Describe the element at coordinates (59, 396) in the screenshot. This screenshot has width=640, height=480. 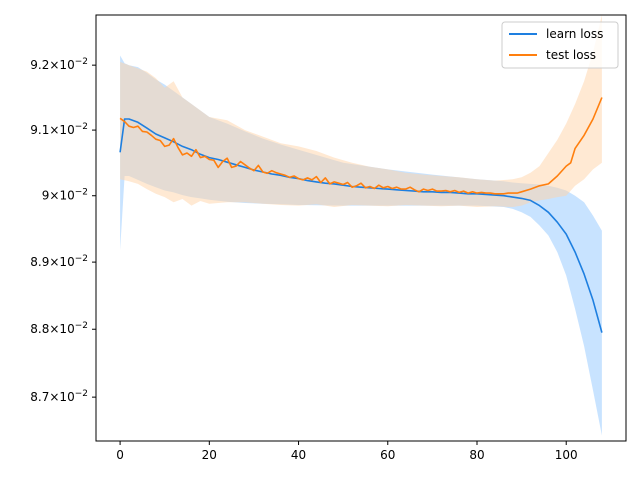
I see `y-tick-label: 8.7×10−2` at that location.